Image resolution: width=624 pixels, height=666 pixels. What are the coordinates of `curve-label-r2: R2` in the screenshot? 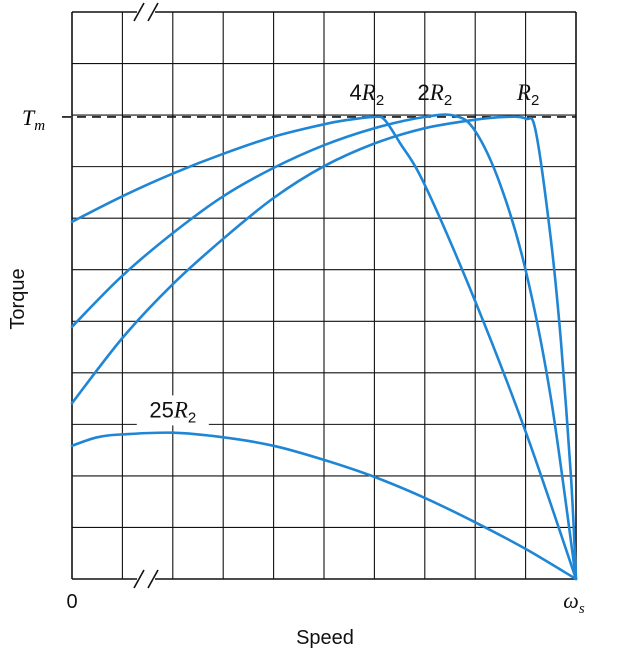 It's located at (527, 94).